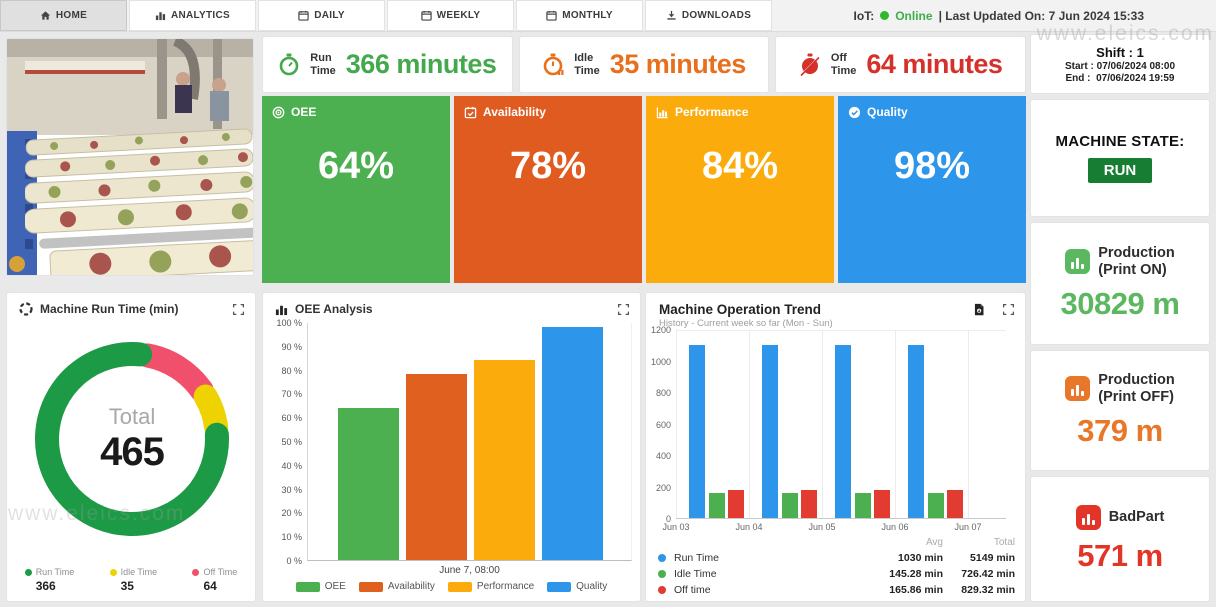 The height and width of the screenshot is (607, 1216). I want to click on kpi-run-time: Run Time 366 minutes, so click(387, 64).